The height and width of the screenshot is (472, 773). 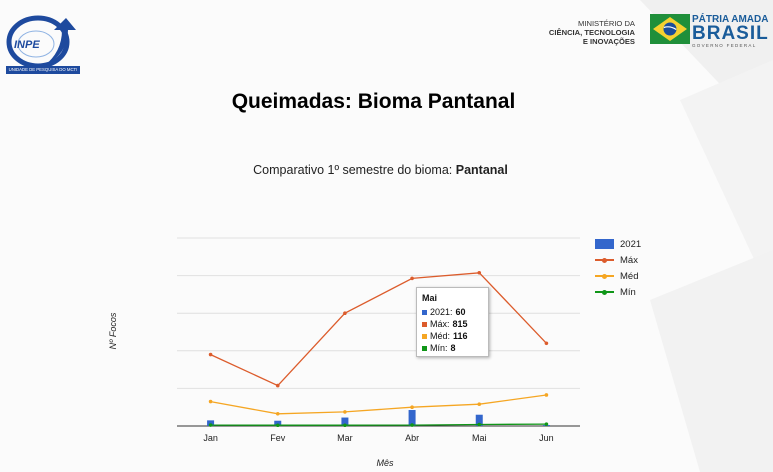 What do you see at coordinates (604, 276) in the screenshot?
I see `legend-swatch-med` at bounding box center [604, 276].